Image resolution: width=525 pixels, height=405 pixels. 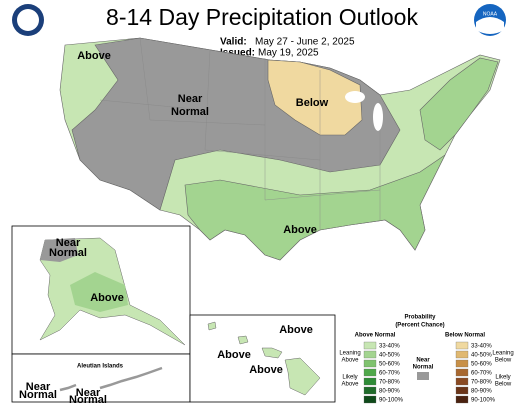 What do you see at coordinates (420, 318) in the screenshot?
I see `legend-title: Probability` at bounding box center [420, 318].